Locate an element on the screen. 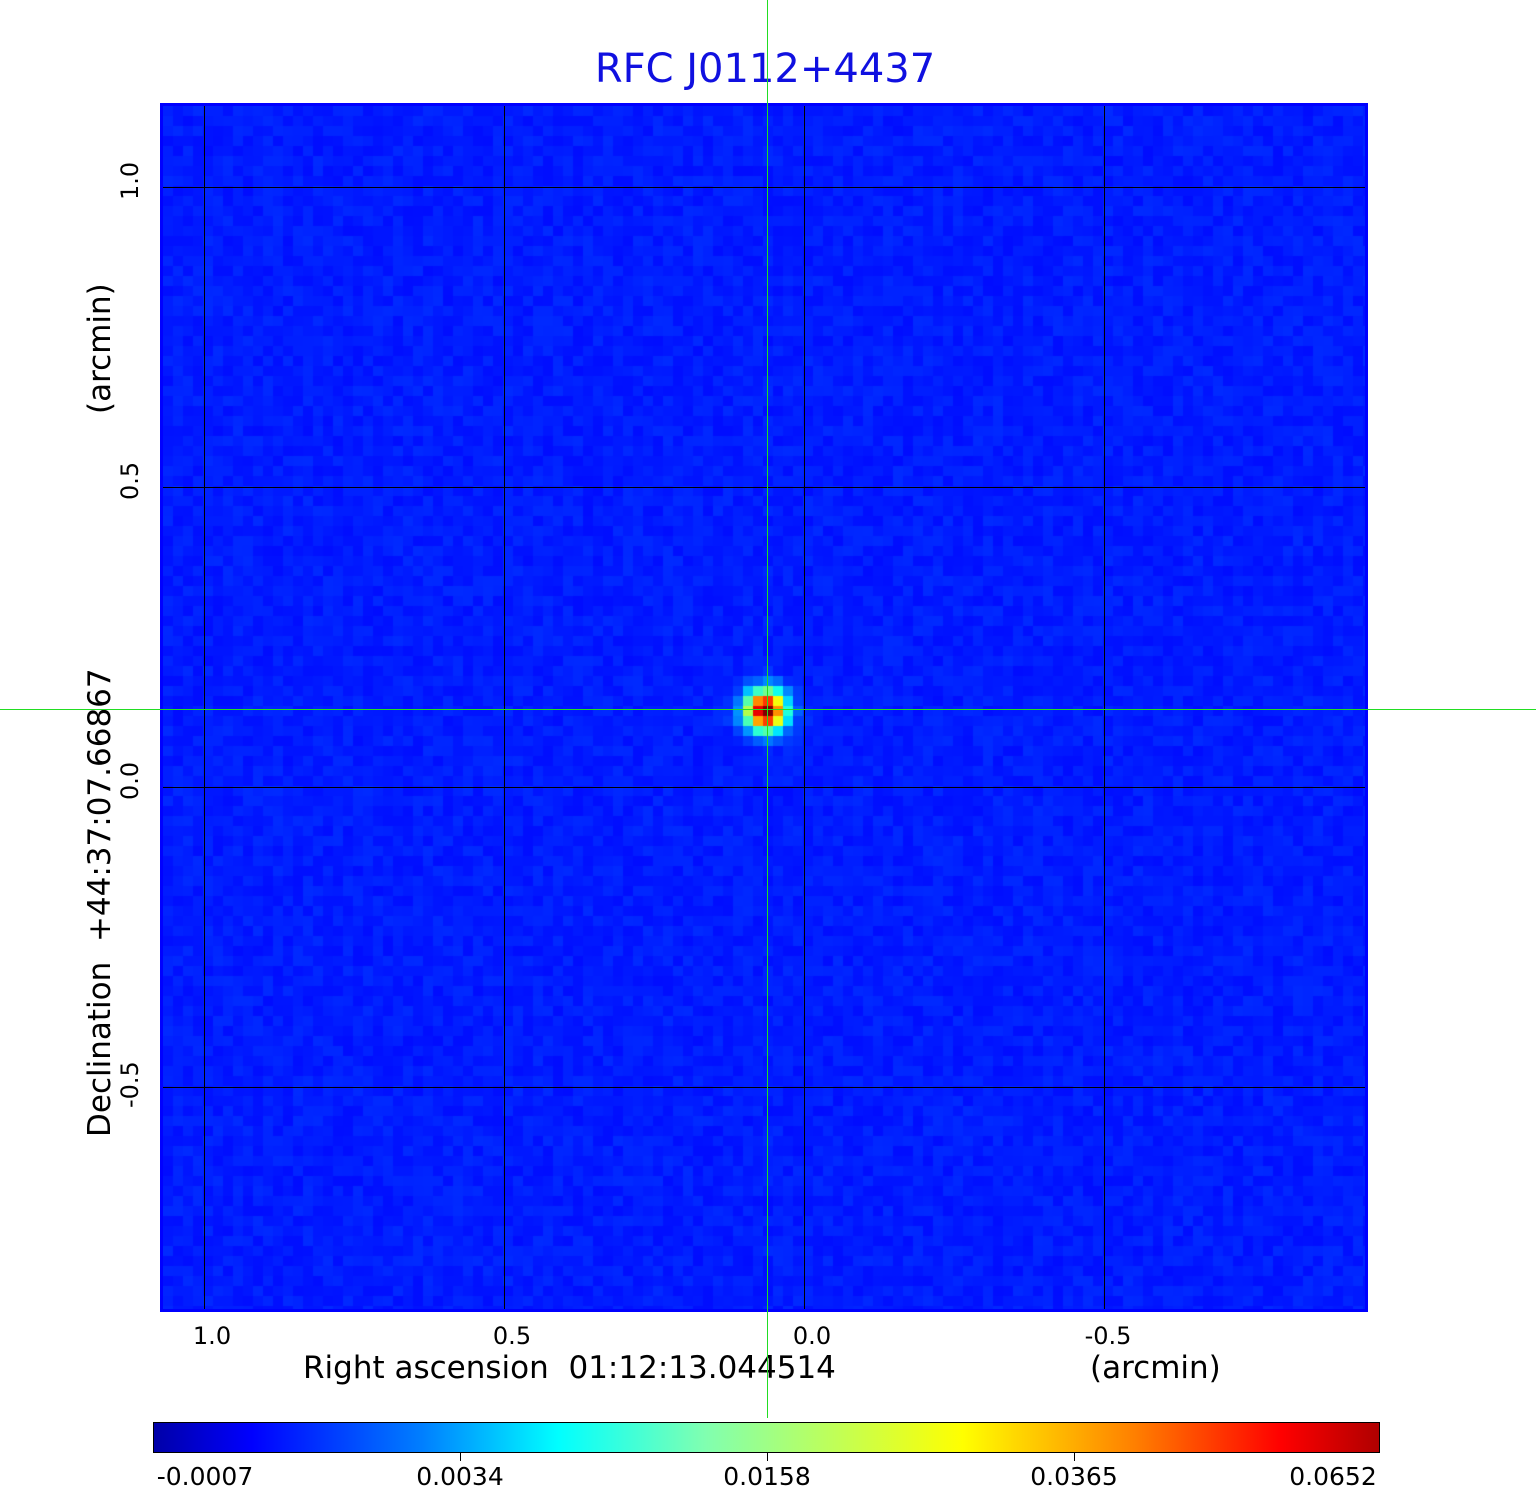  crosshair-horizontal is located at coordinates (768, 709).